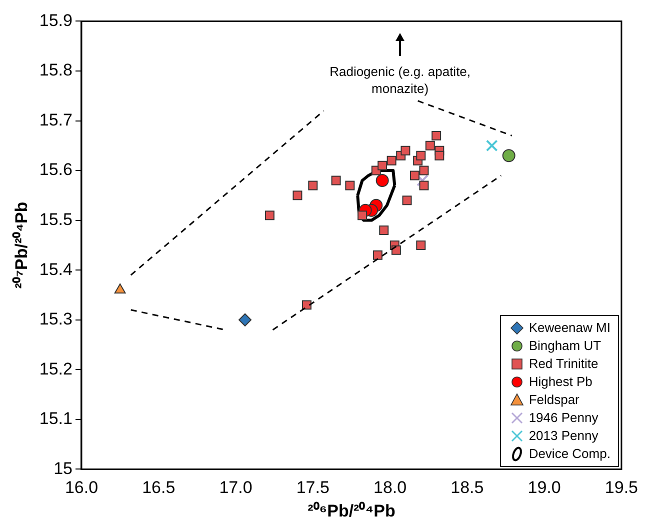  I want to click on y-tick-label: 15.4, so click(55, 269).